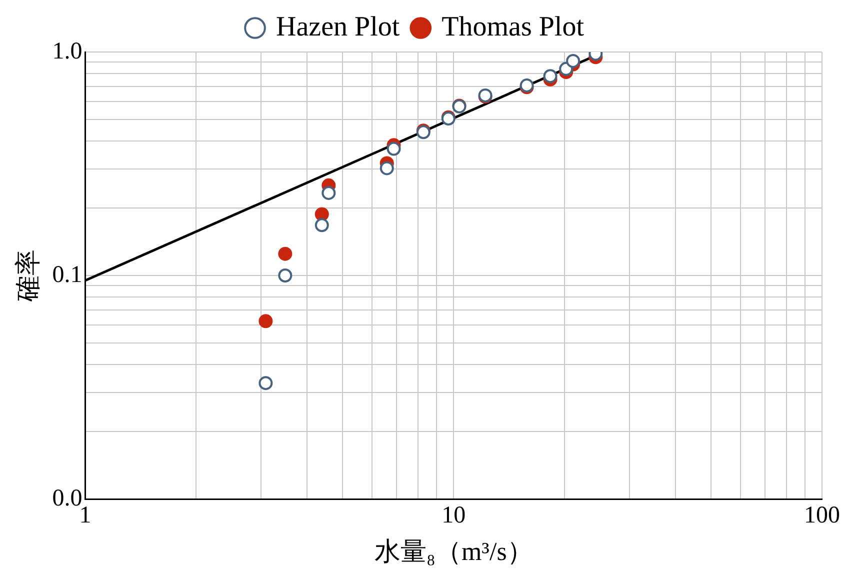 The width and height of the screenshot is (852, 573). Describe the element at coordinates (822, 515) in the screenshot. I see `x-tick-label: 100` at that location.